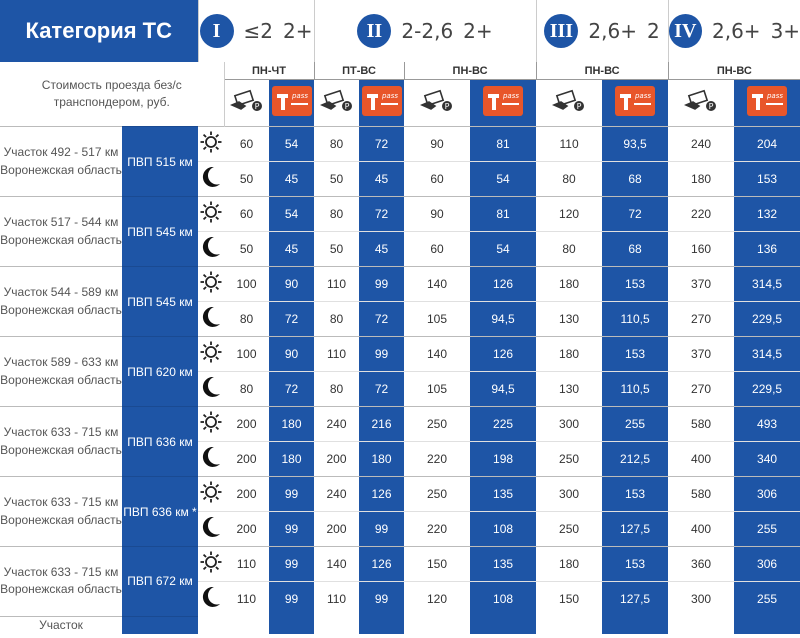 This screenshot has width=800, height=638. What do you see at coordinates (400, 249) in the screenshot?
I see `table-row: 50 45 50 45 60 54 80 68 160 136` at bounding box center [400, 249].